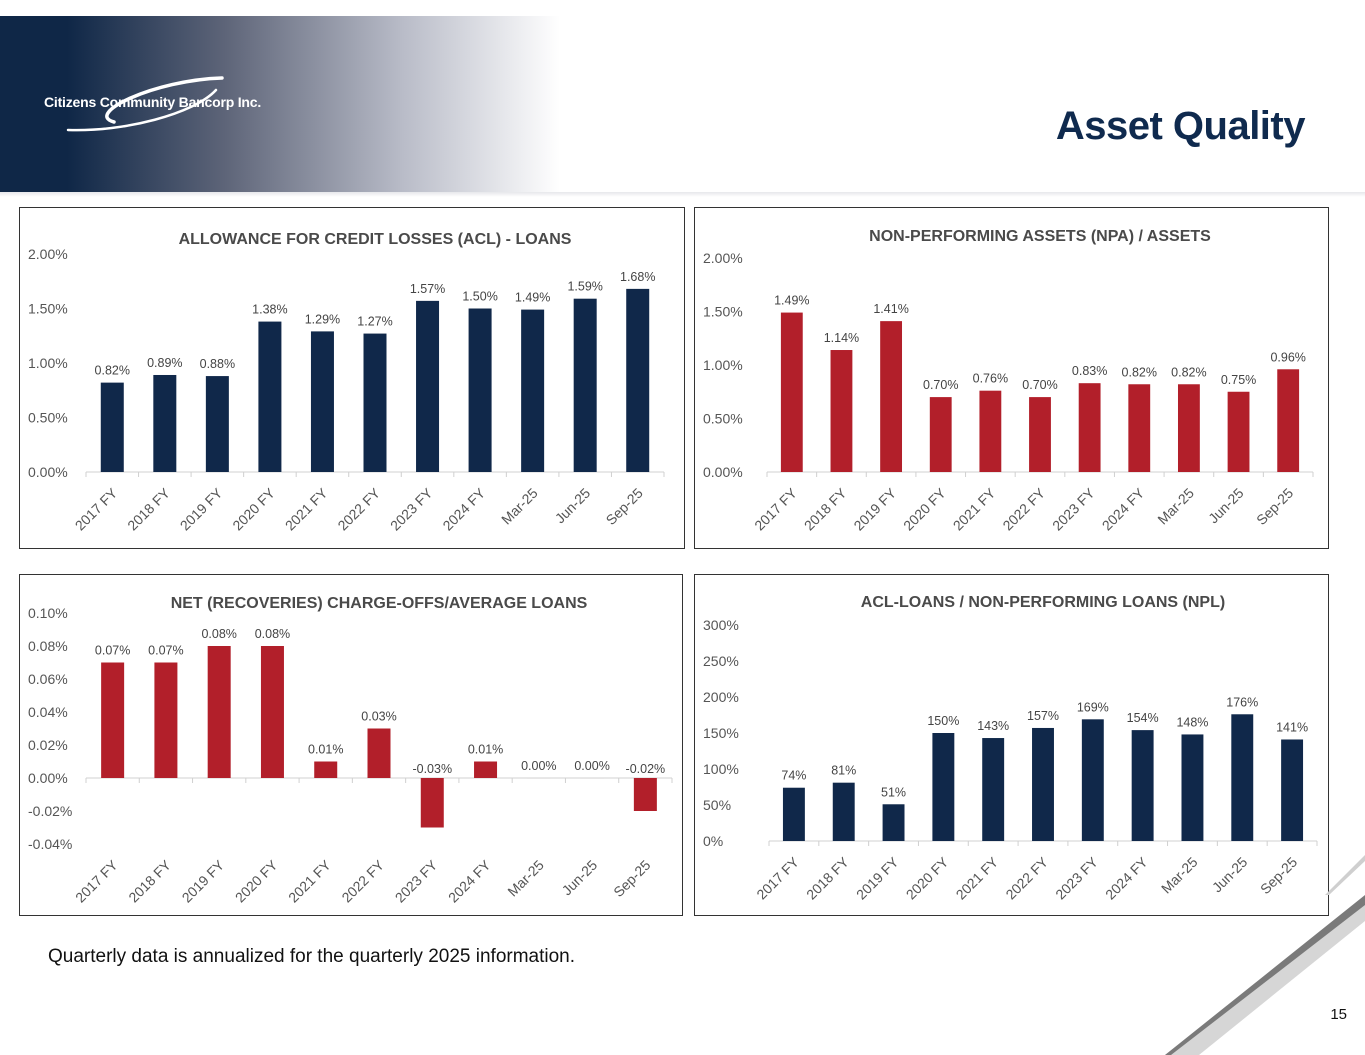 This screenshot has height=1055, width=1365. I want to click on company-logo: Citizens Community Bancorp Inc., so click(164, 106).